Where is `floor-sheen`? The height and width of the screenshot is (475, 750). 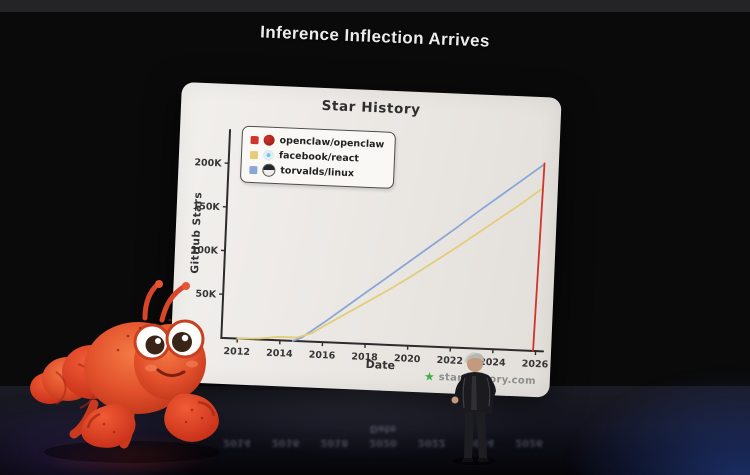 floor-sheen is located at coordinates (370, 425).